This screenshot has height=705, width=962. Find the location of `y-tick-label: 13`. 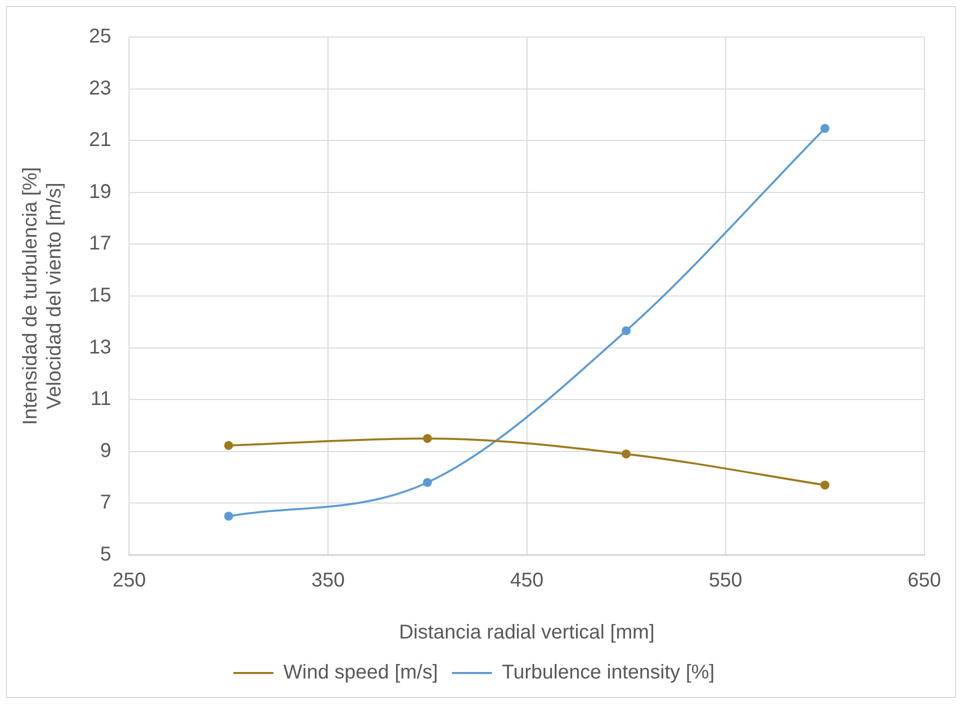

y-tick-label: 13 is located at coordinates (100, 347).